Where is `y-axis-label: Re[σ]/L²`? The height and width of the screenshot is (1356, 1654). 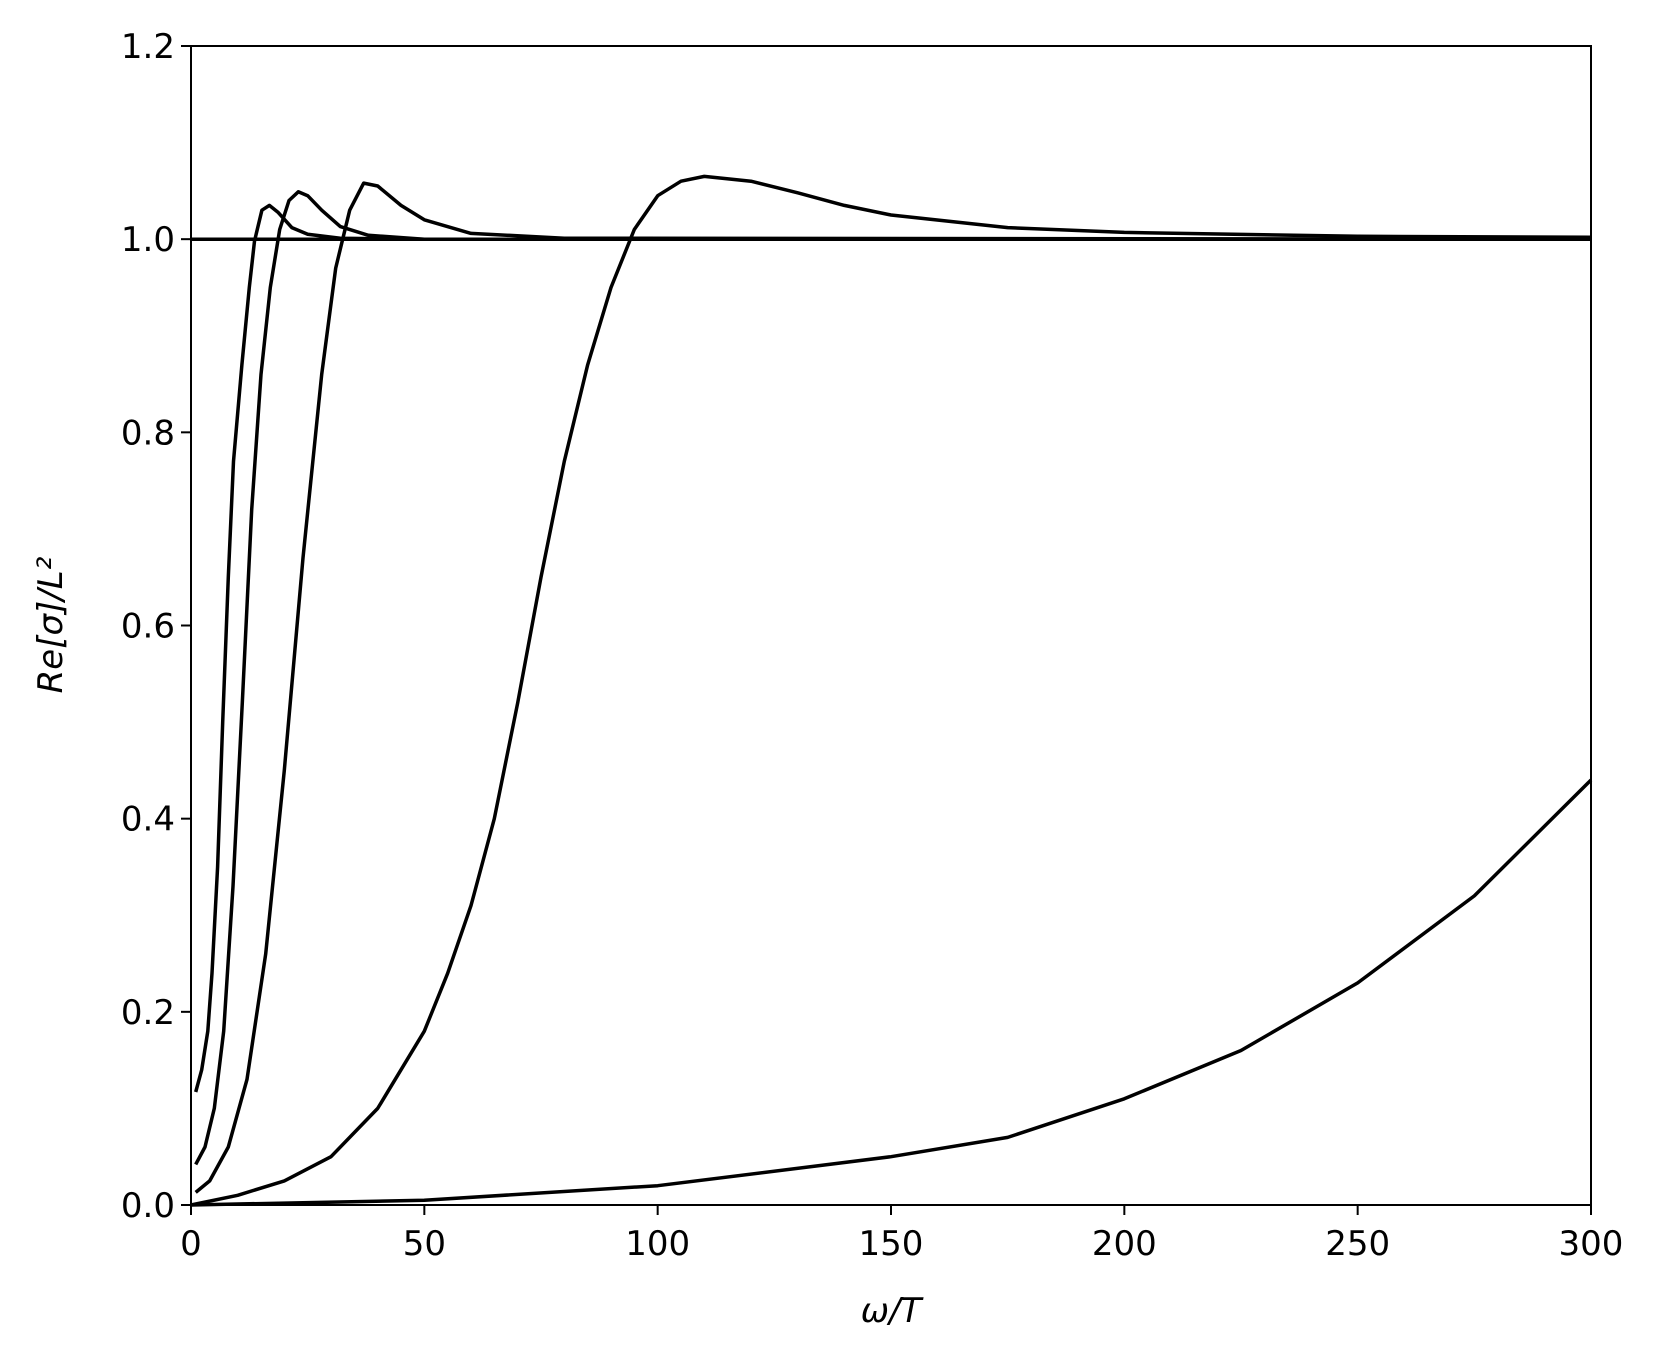
y-axis-label: Re[σ]/L² is located at coordinates (51, 624).